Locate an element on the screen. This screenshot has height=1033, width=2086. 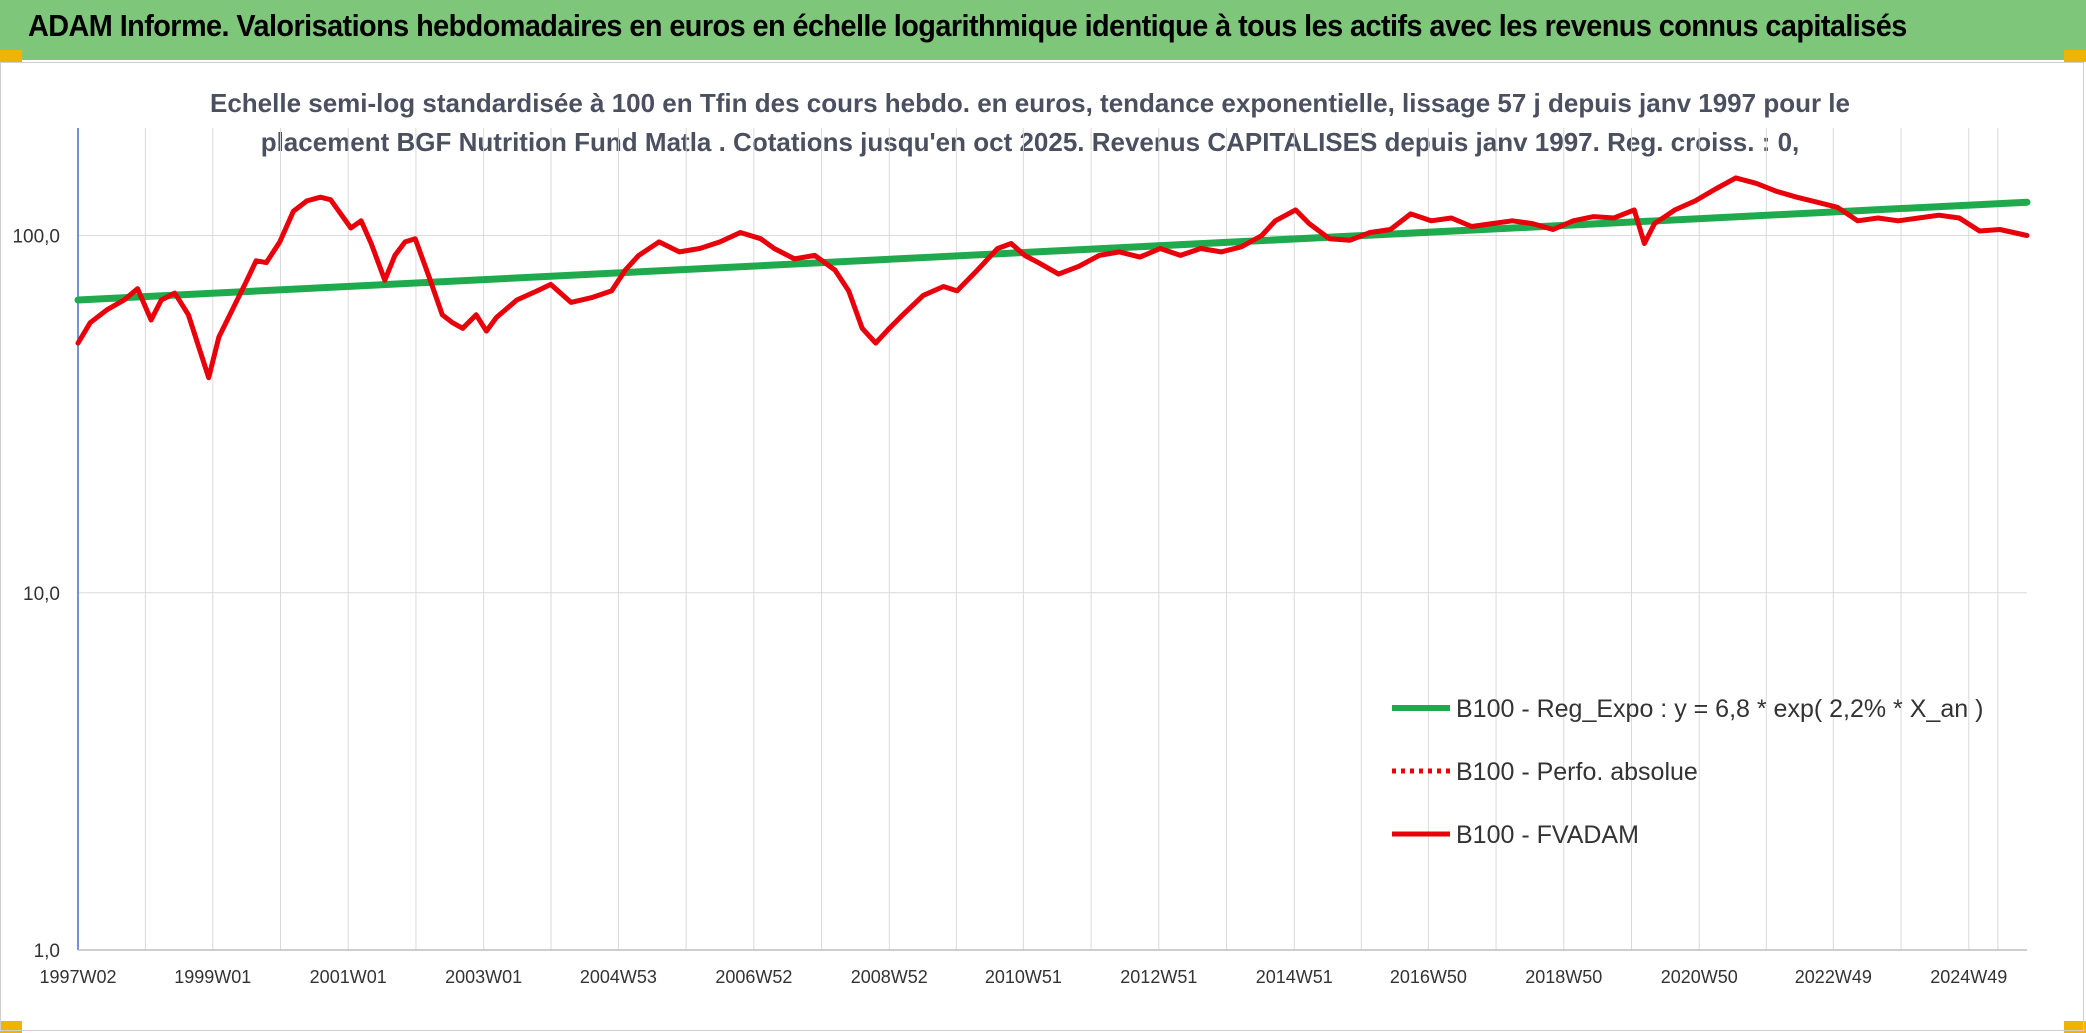
x-tick-label: 2004W53 is located at coordinates (618, 977).